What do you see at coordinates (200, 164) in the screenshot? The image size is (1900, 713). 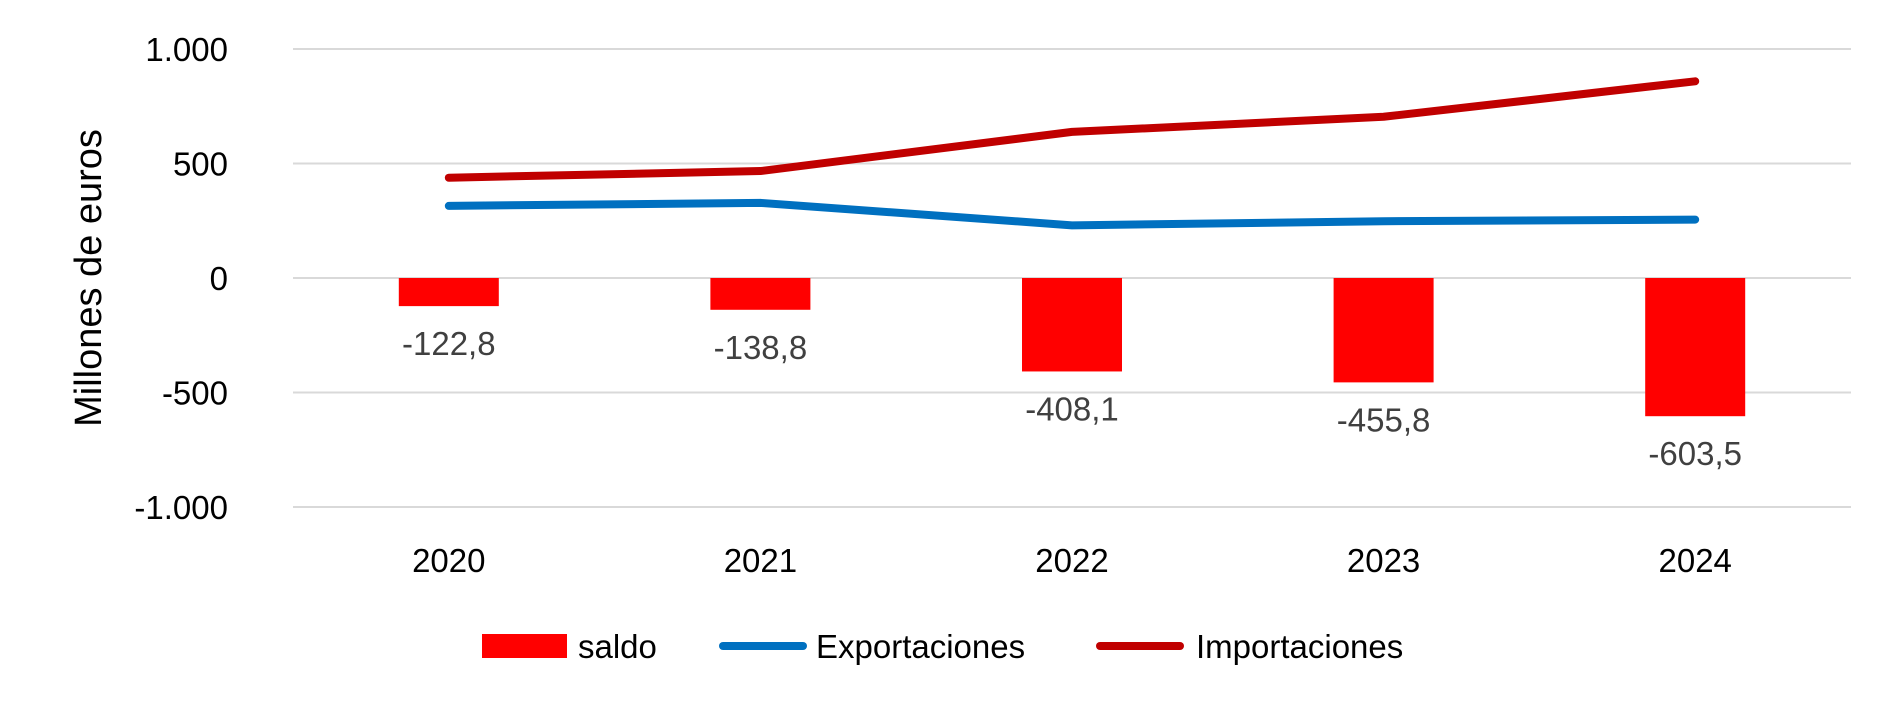 I see `y-tick-label: 500` at bounding box center [200, 164].